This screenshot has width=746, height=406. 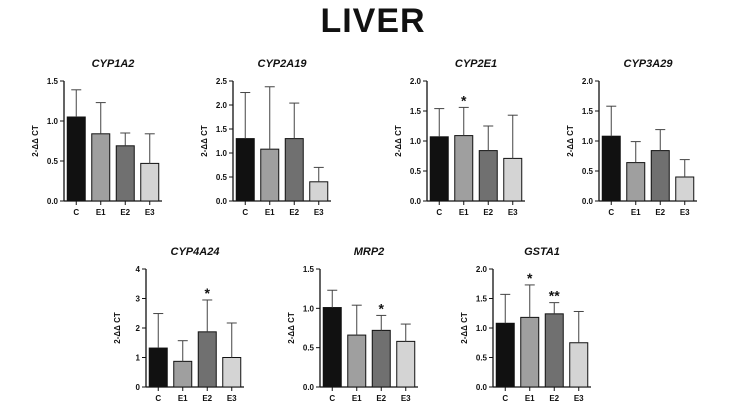 What do you see at coordinates (113, 64) in the screenshot?
I see `panel-title: CYP1A2` at bounding box center [113, 64].